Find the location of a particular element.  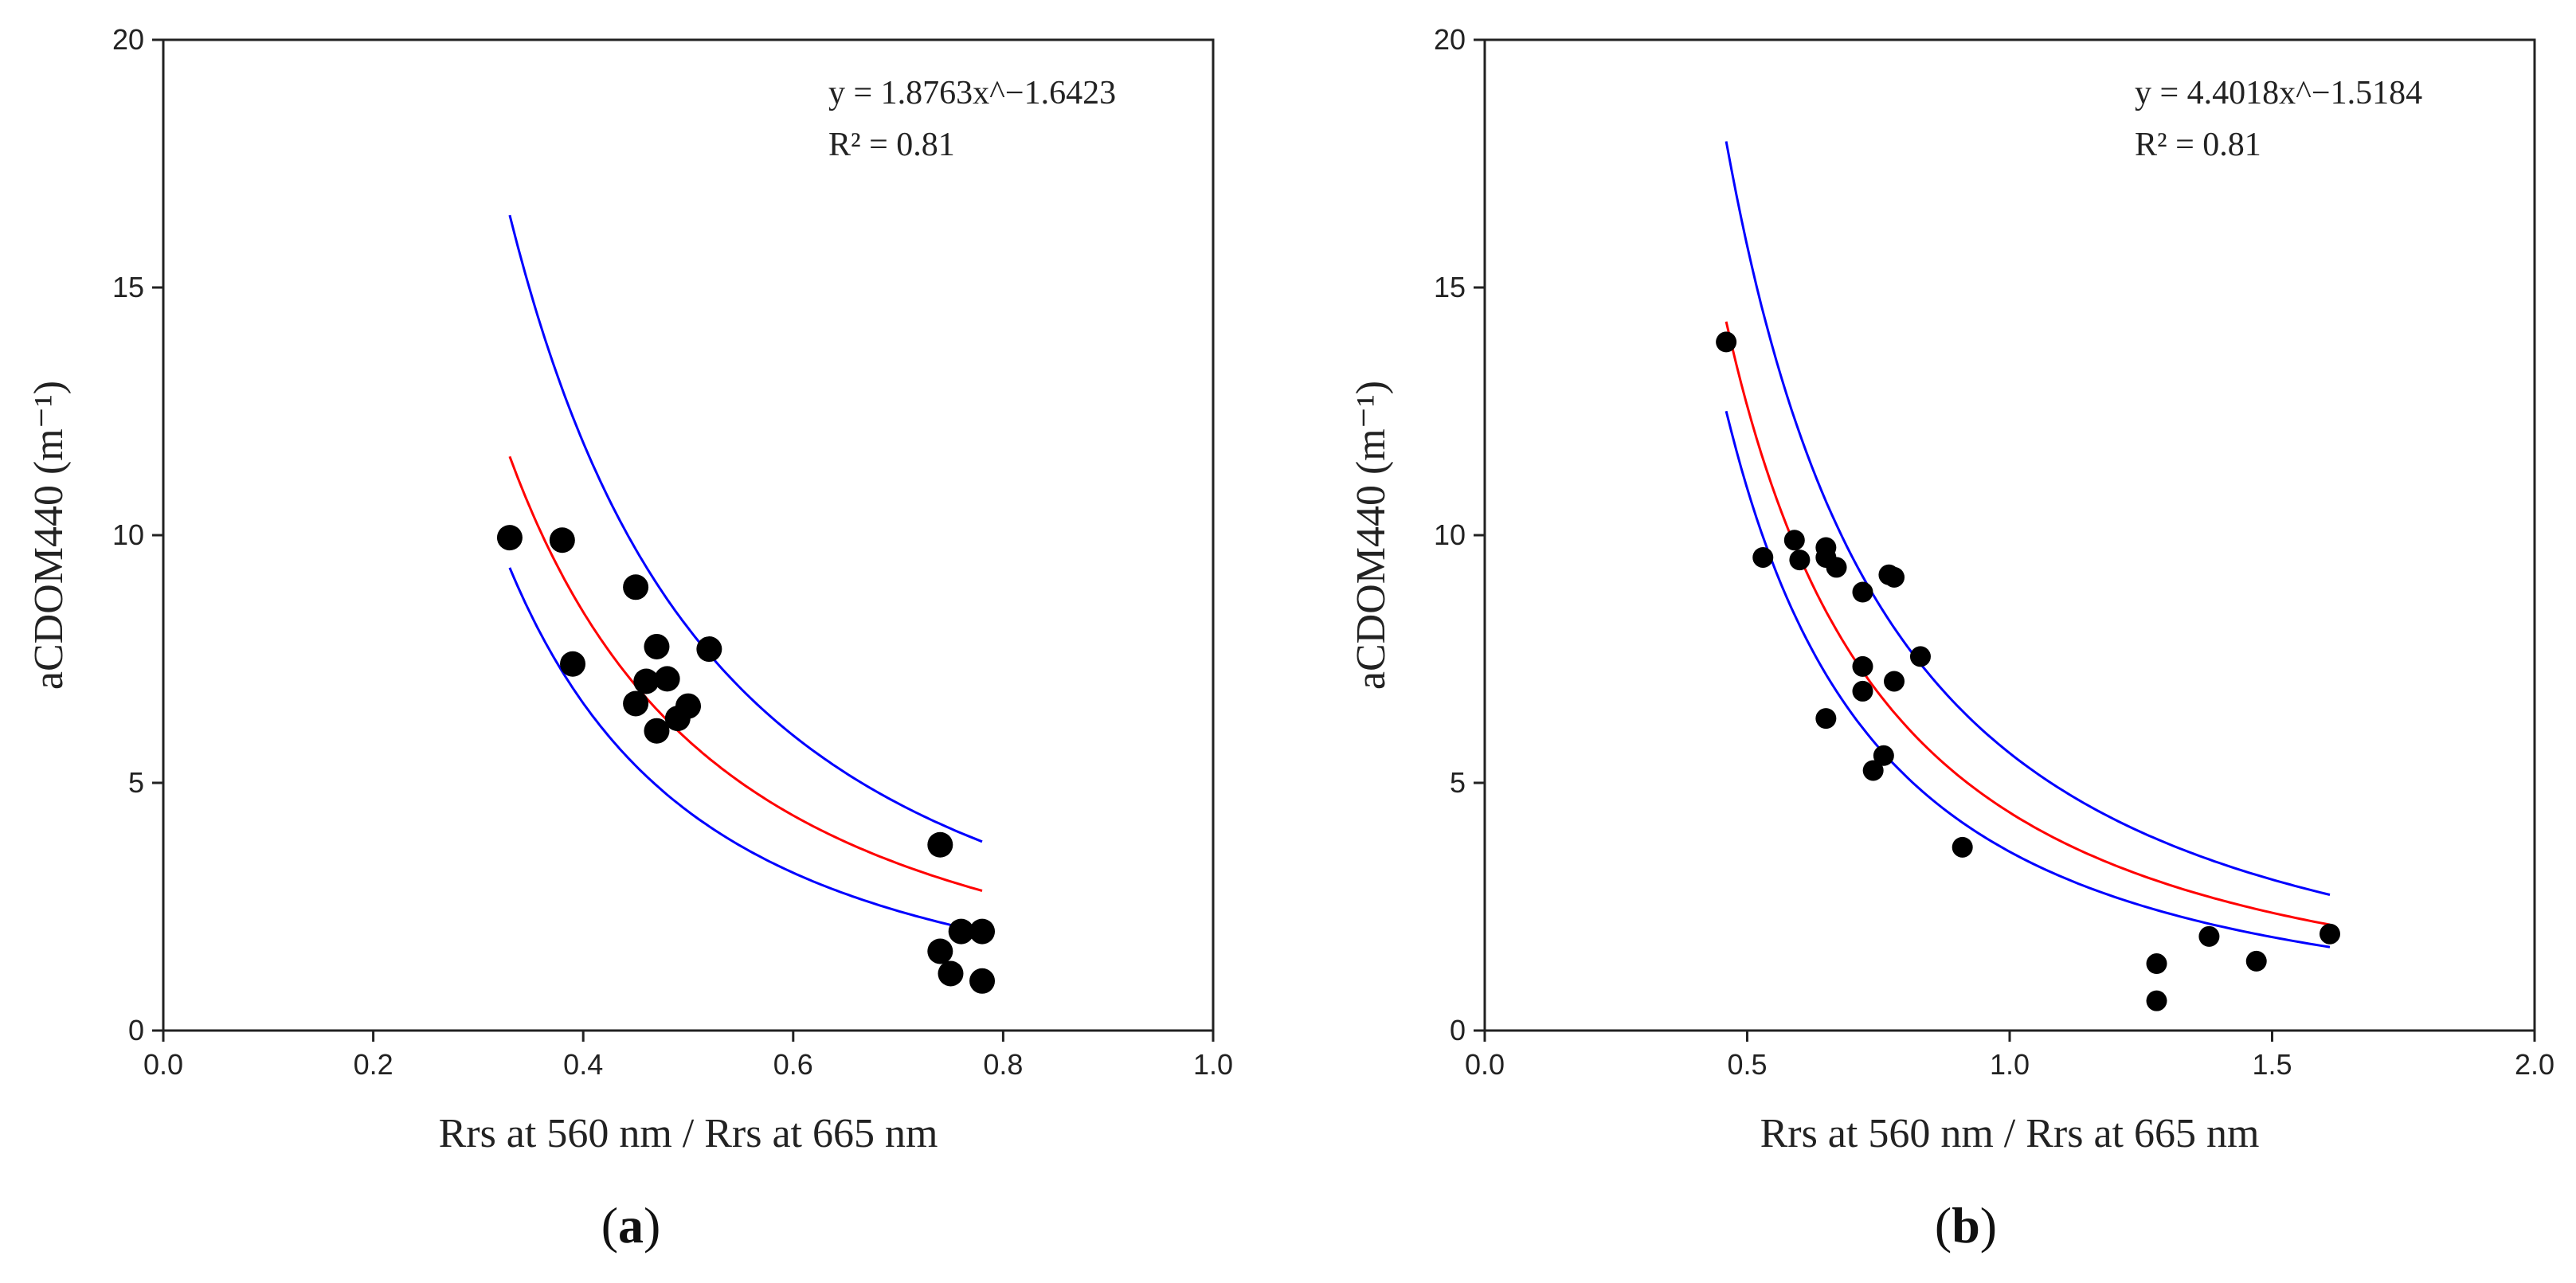

x-tick-label: 0.8 is located at coordinates (1003, 1064).